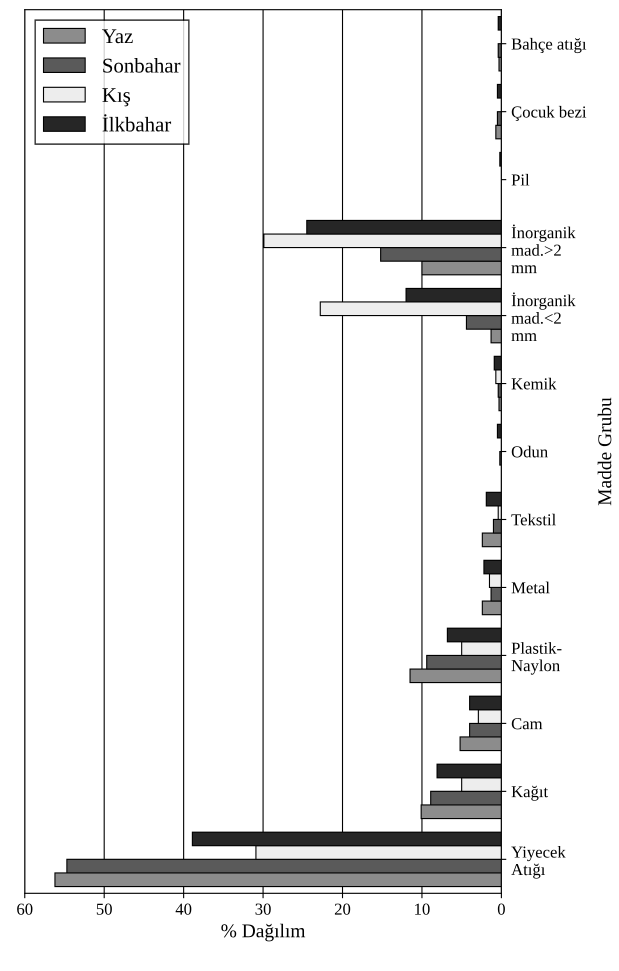 Image resolution: width=619 pixels, height=971 pixels. Describe the element at coordinates (538, 862) in the screenshot. I see `y-tick-label: Yiyecek Atığı` at that location.